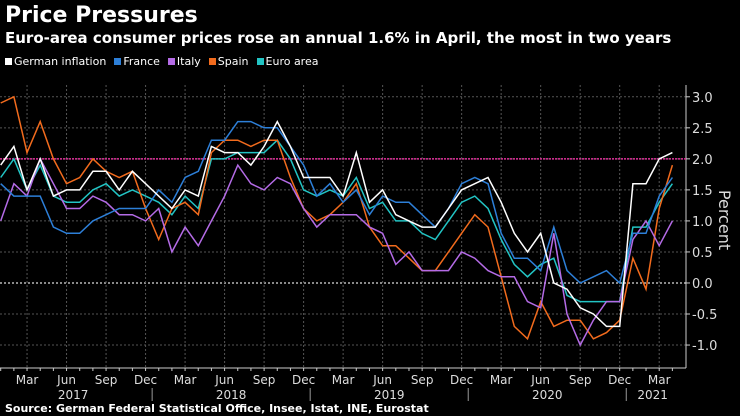 The width and height of the screenshot is (740, 416). I want to click on legend-item: German inflation, so click(55, 61).